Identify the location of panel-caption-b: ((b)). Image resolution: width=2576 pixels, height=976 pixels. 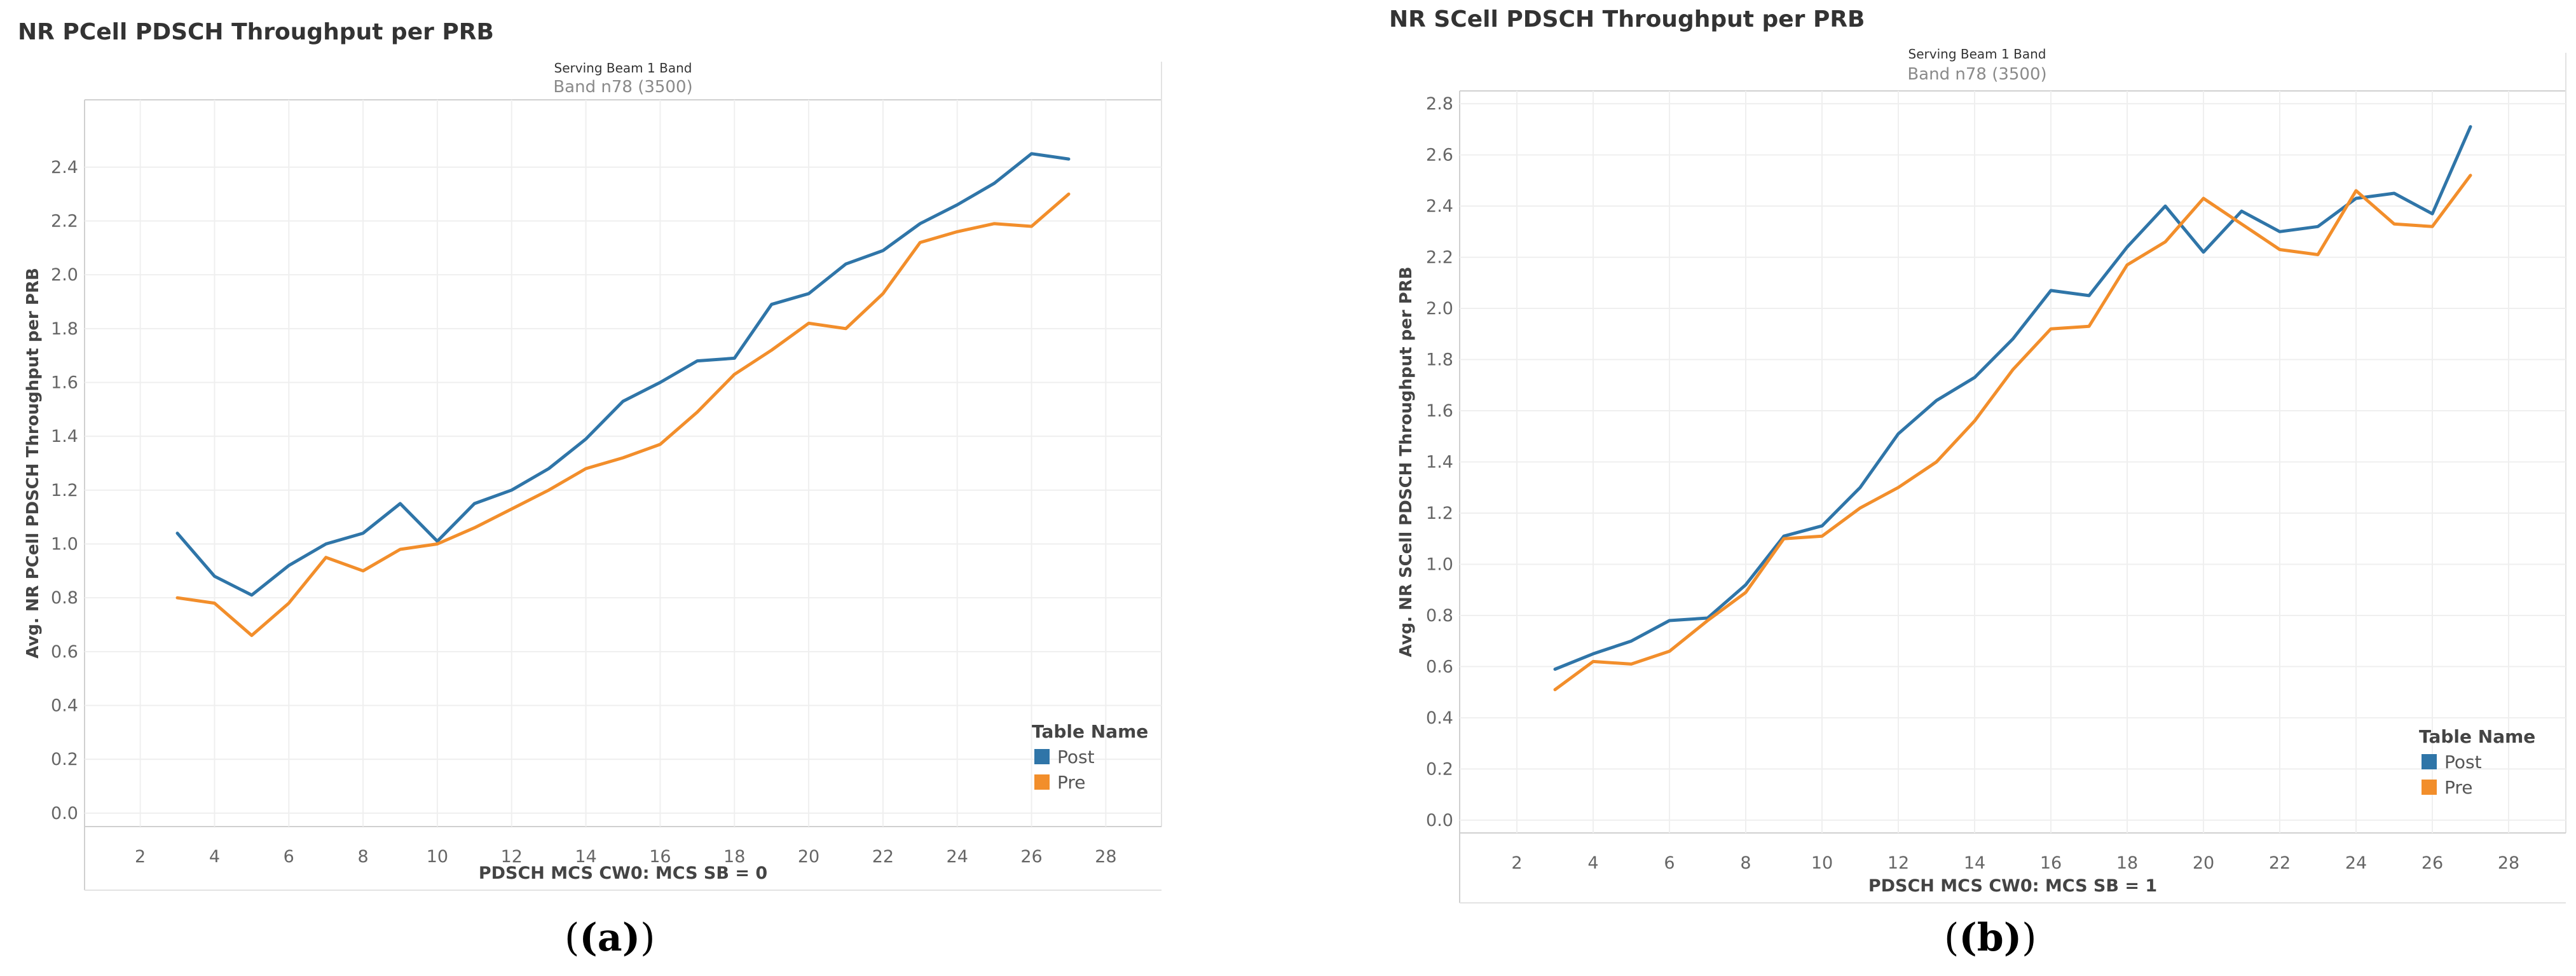
(1991, 938).